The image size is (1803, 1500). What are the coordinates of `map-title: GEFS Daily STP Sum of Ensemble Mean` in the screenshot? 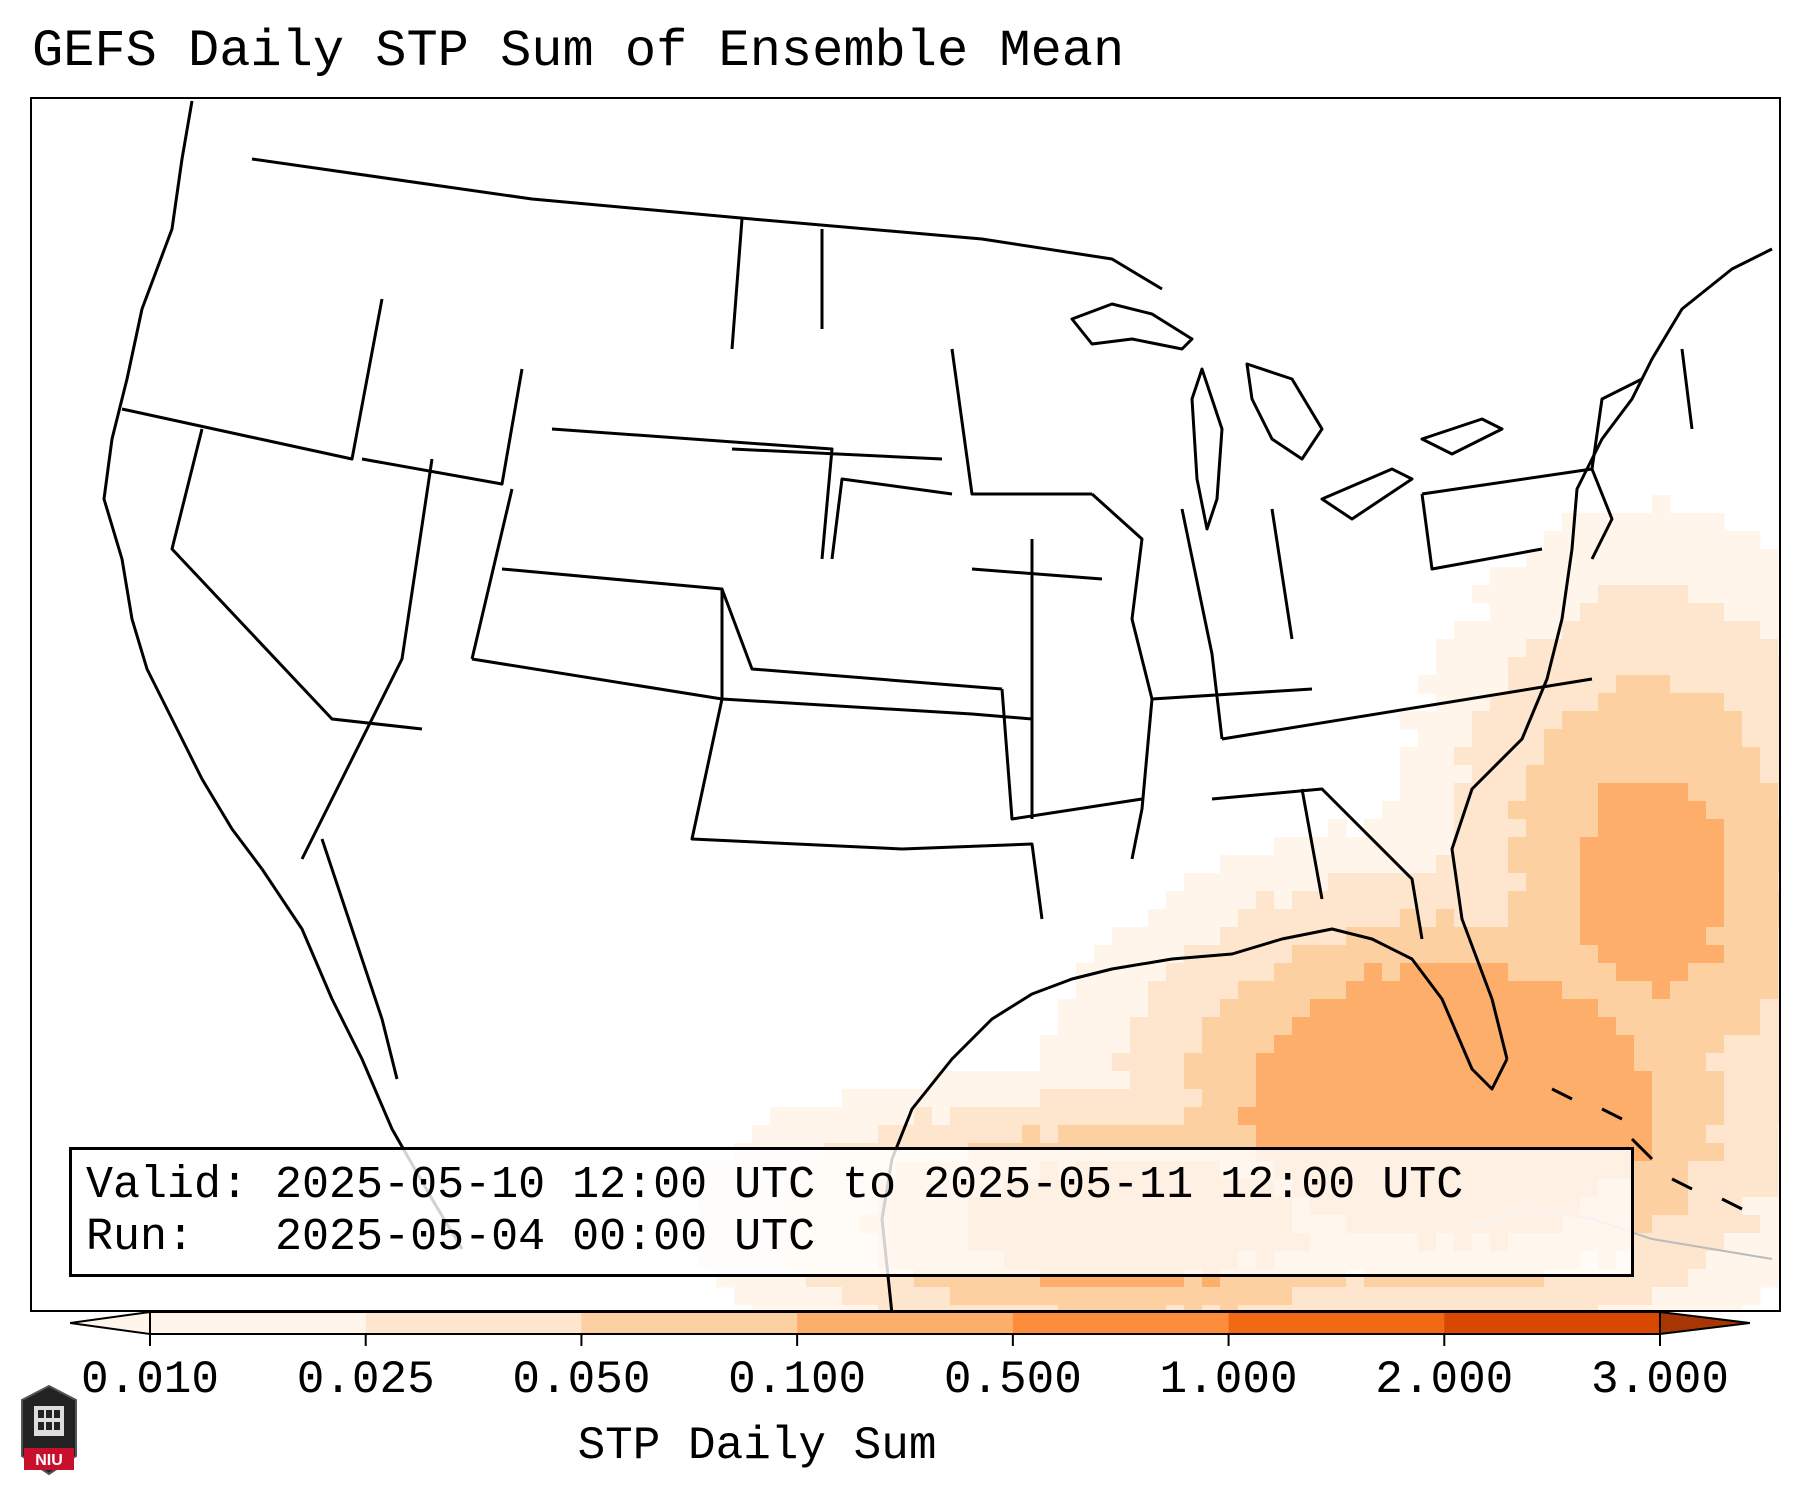 It's located at (578, 51).